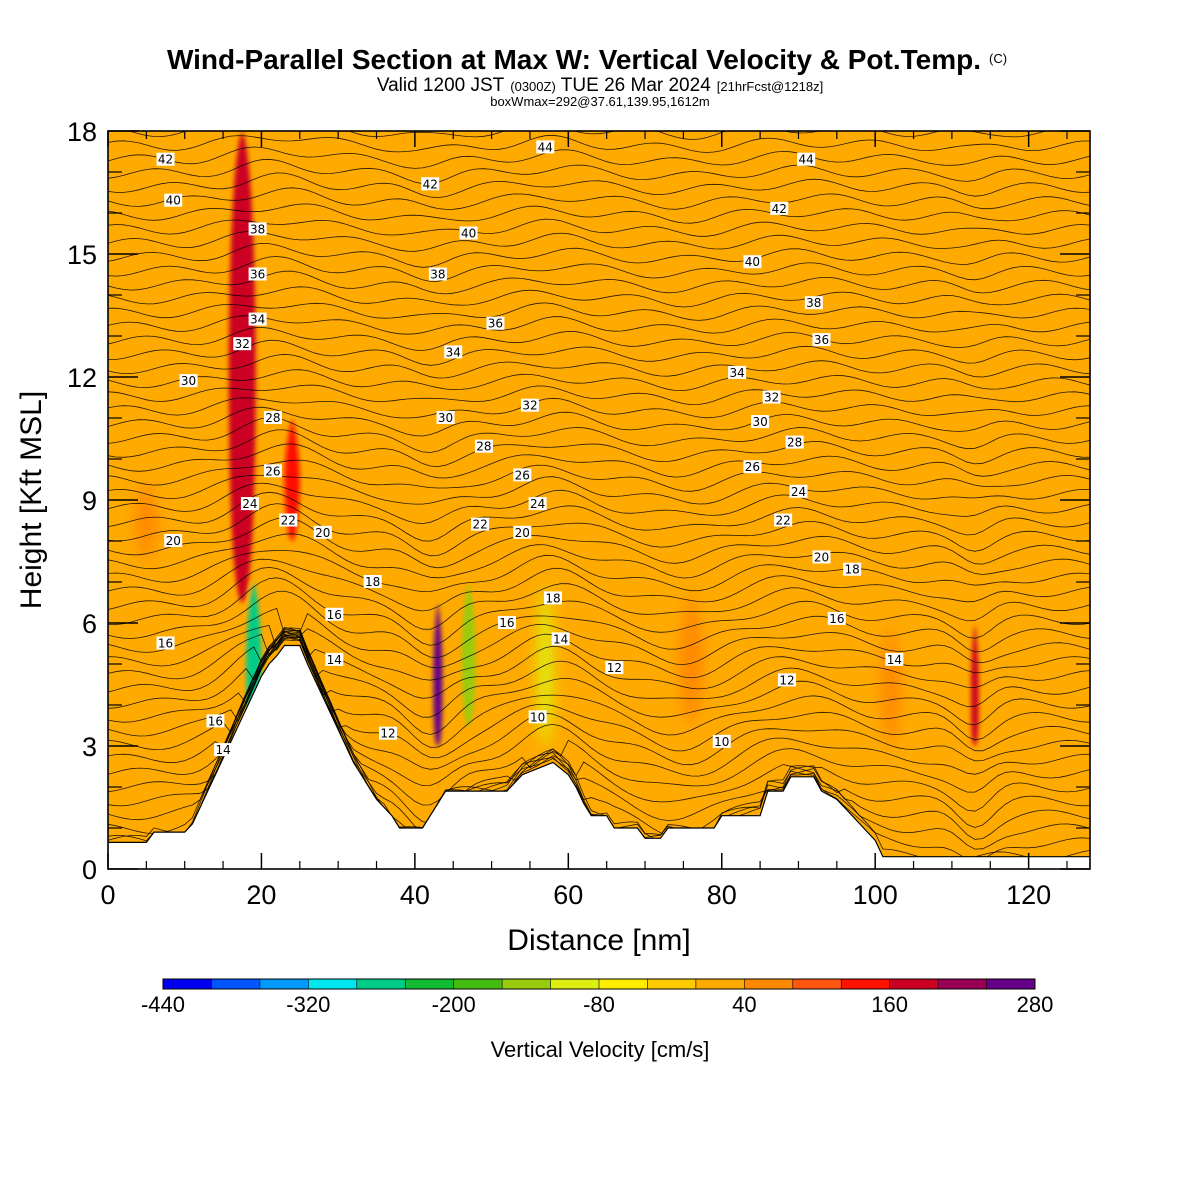 The image size is (1200, 1200). I want to click on contour-label: 20, so click(173, 541).